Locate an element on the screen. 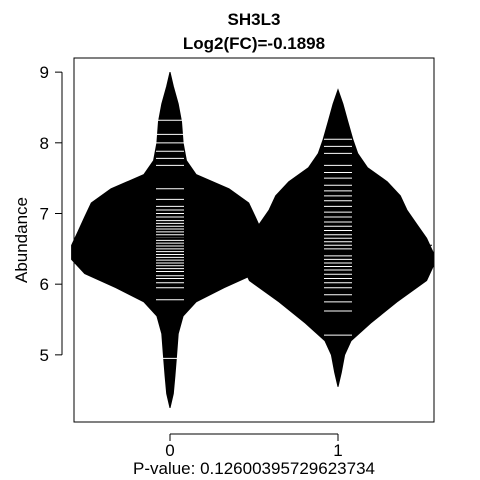 Image resolution: width=480 pixels, height=480 pixels. chart-subtitle: Log2(FC)=-0.1898 is located at coordinates (254, 43).